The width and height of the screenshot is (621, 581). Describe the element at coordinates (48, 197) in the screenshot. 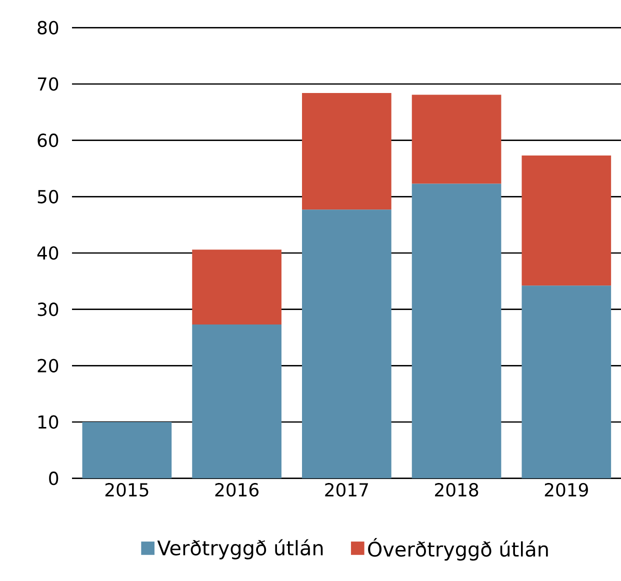

I see `y-tick-label: 50` at that location.